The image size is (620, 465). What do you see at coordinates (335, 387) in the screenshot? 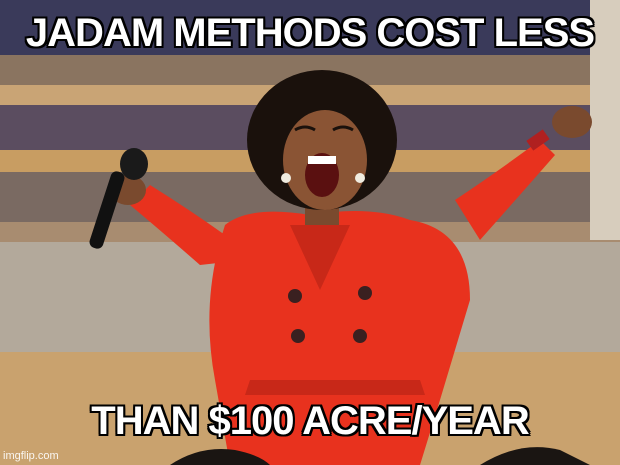
I see `suit-belt` at bounding box center [335, 387].